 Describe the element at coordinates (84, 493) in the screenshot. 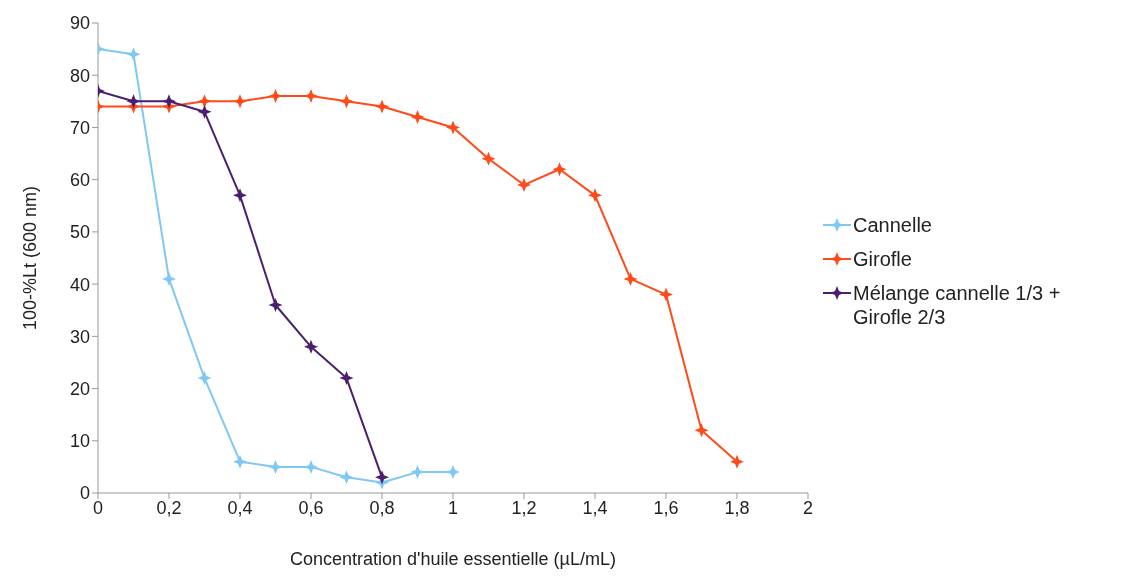

I see `y-tick-label: 0` at that location.